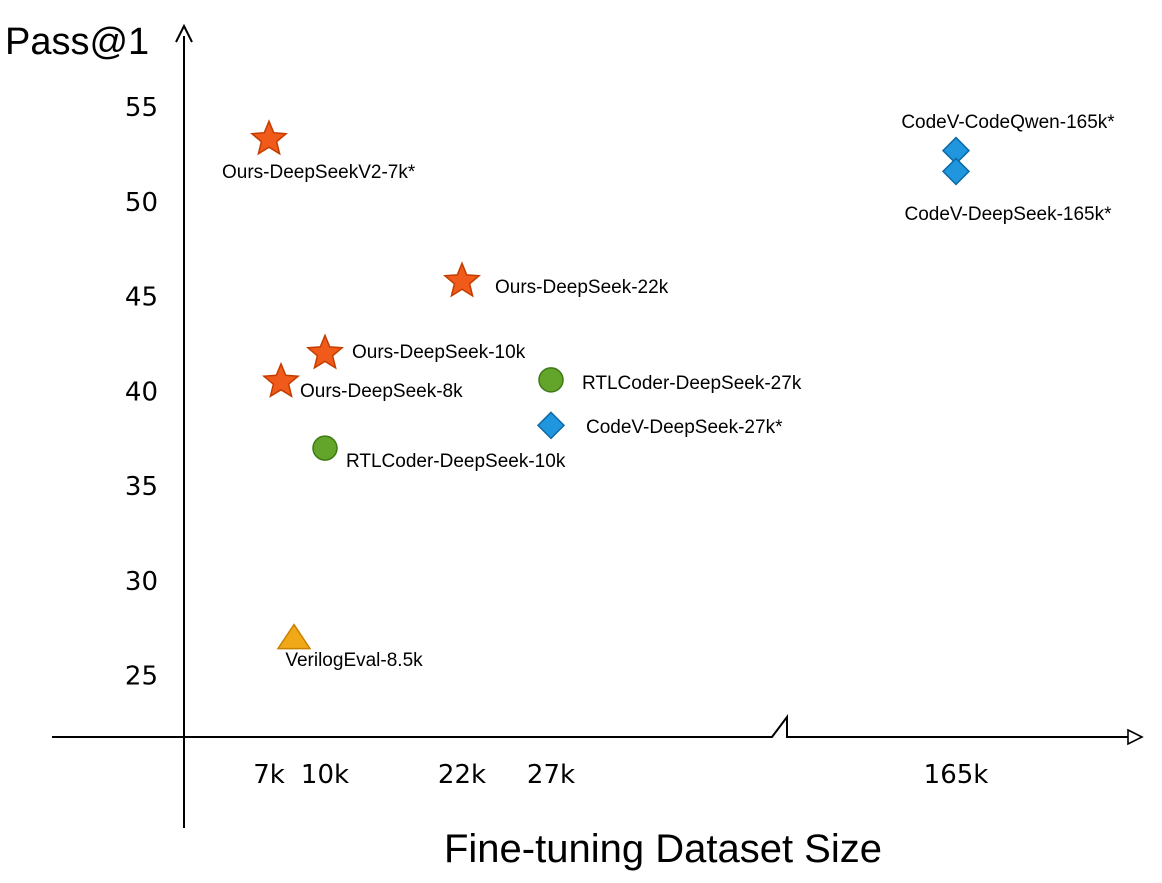  Describe the element at coordinates (462, 775) in the screenshot. I see `x-tick-label: 22k` at that location.